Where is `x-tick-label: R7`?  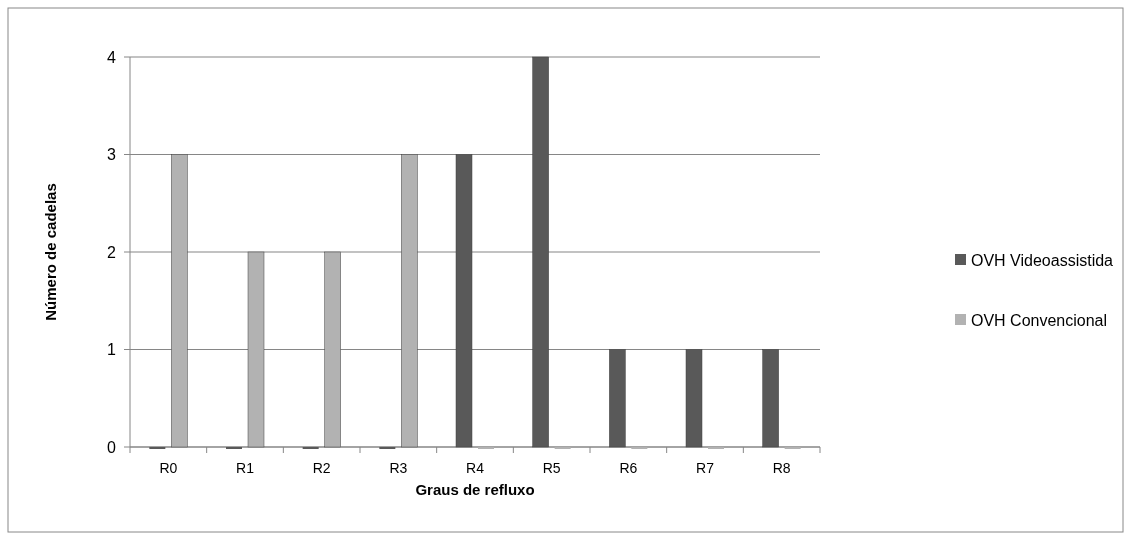
x-tick-label: R7 is located at coordinates (705, 468).